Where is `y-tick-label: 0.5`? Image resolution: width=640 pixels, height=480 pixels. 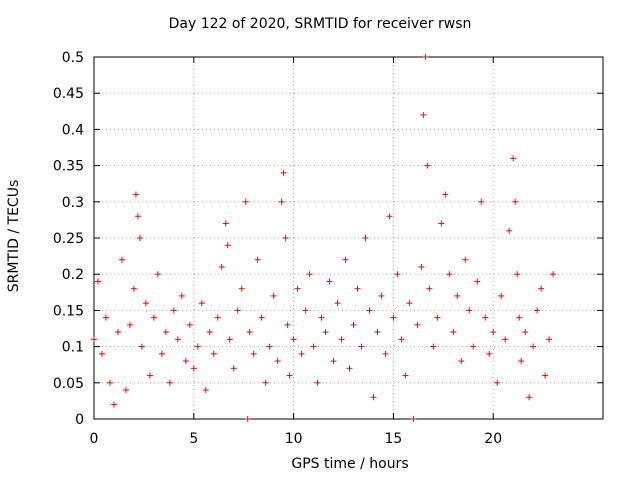 y-tick-label: 0.5 is located at coordinates (73, 58).